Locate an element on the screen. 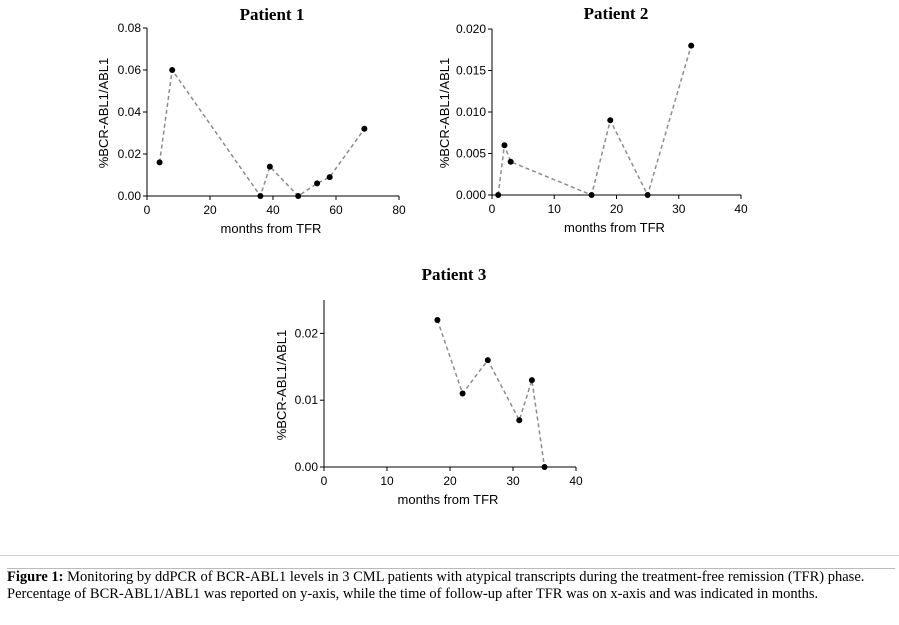 Image resolution: width=899 pixels, height=625 pixels. patient1-y-tick-label: 0.06 is located at coordinates (130, 70).